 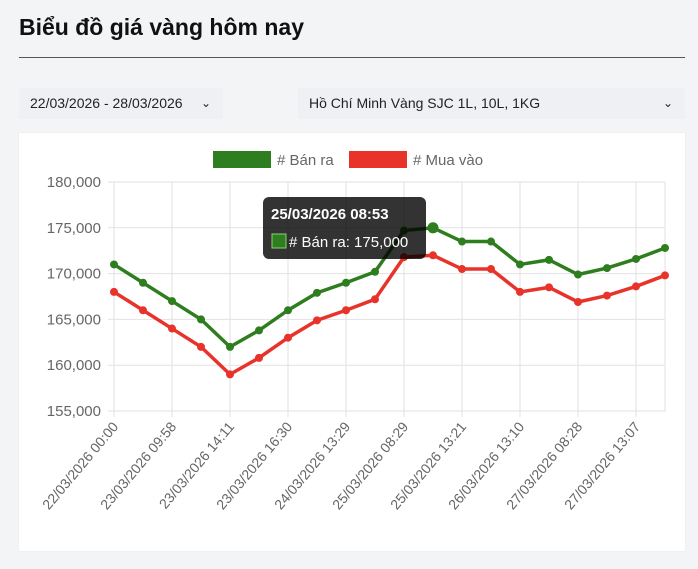 I want to click on tooltip-box, so click(x=344, y=228).